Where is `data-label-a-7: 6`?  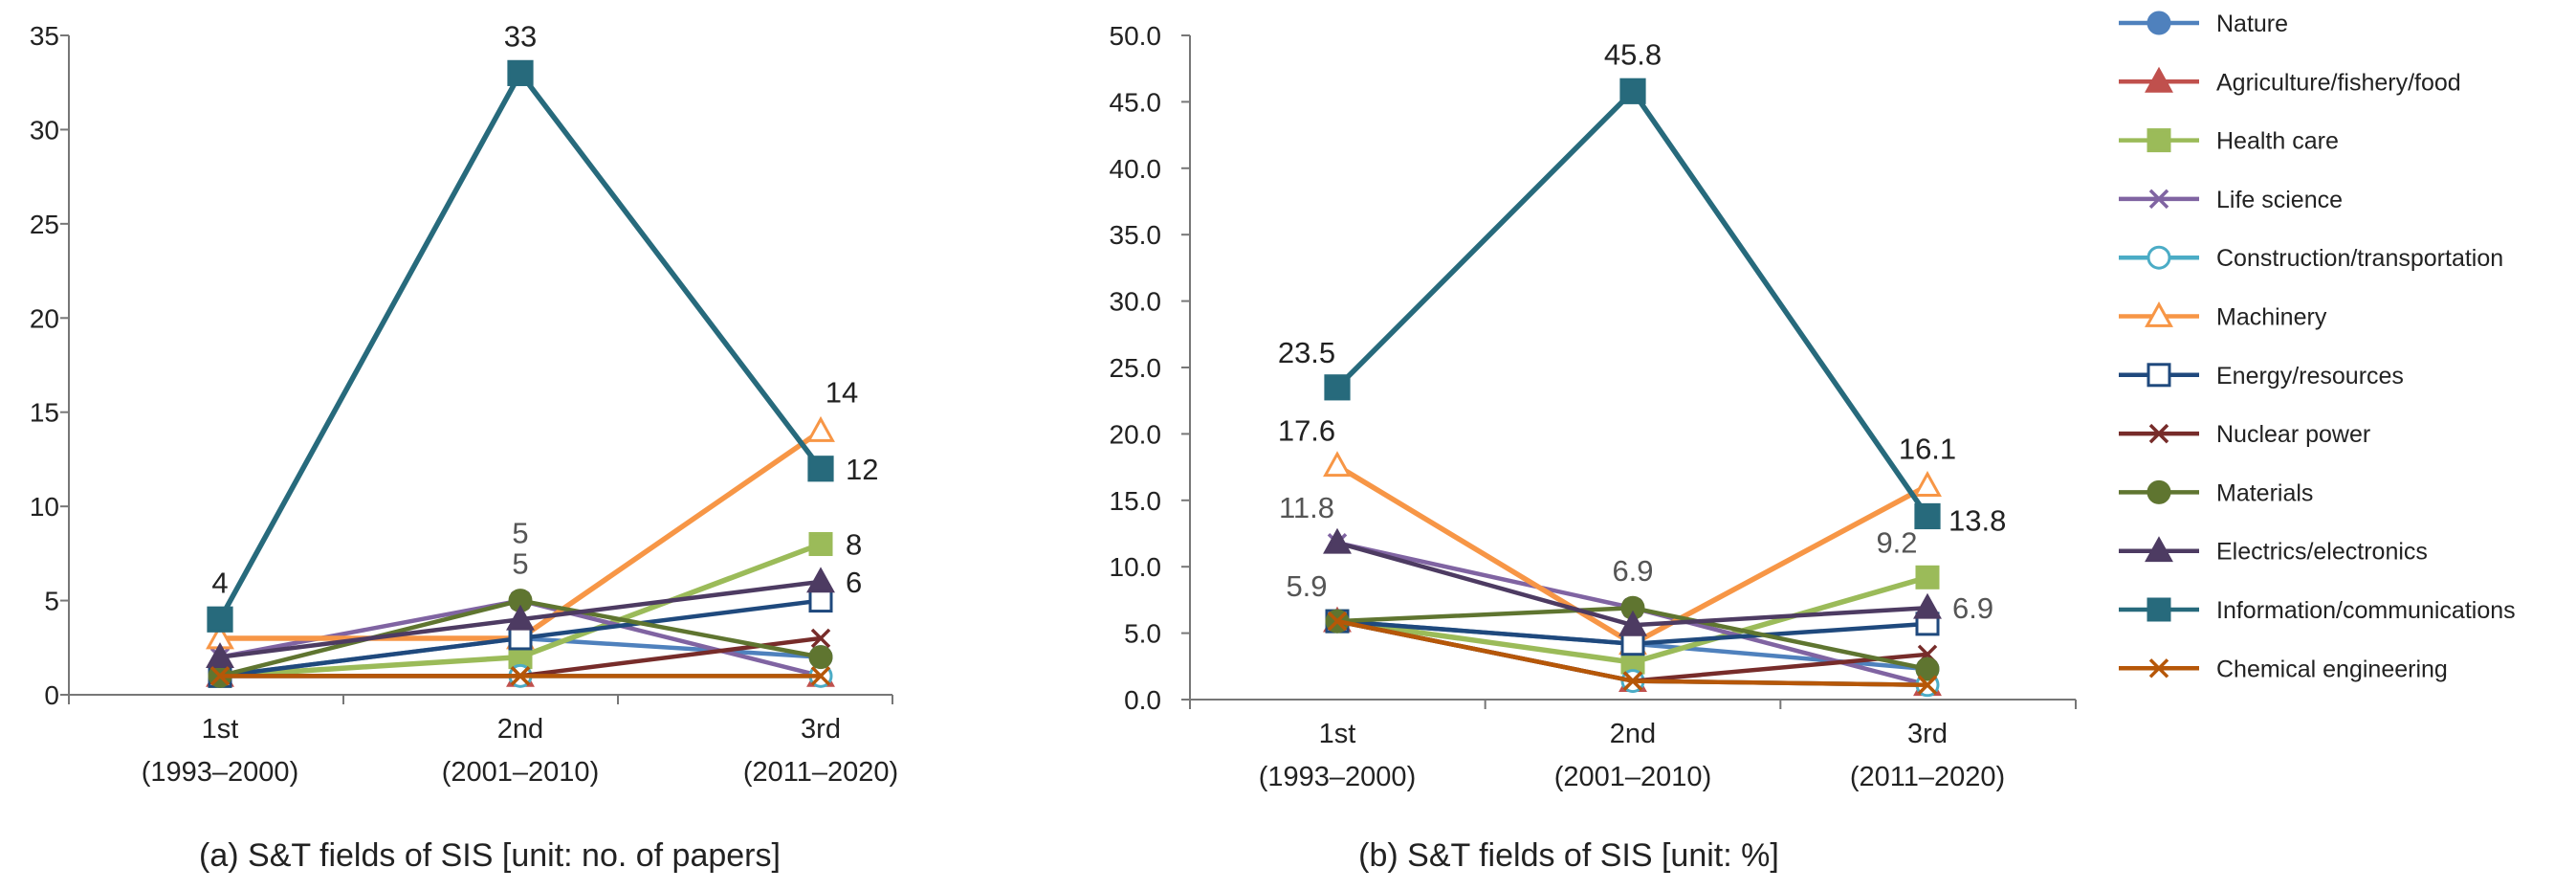
data-label-a-7: 6 is located at coordinates (854, 583).